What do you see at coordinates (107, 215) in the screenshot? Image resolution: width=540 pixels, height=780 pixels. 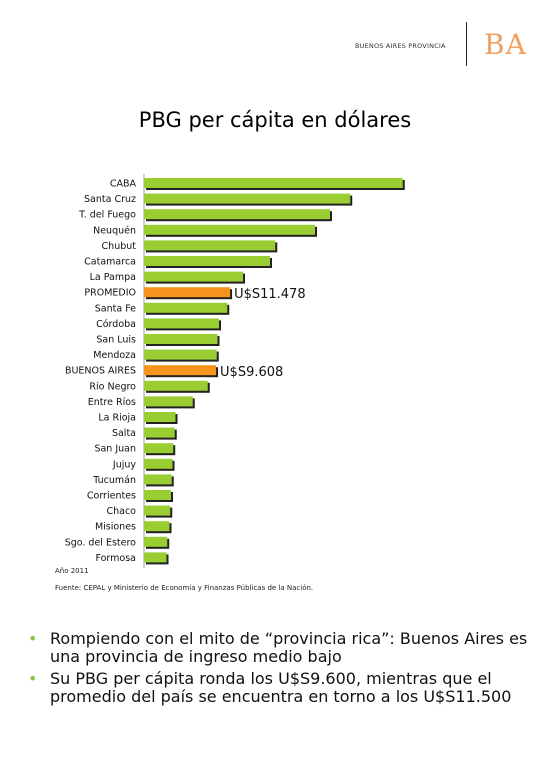 I see `category-label: T. del Fuego` at bounding box center [107, 215].